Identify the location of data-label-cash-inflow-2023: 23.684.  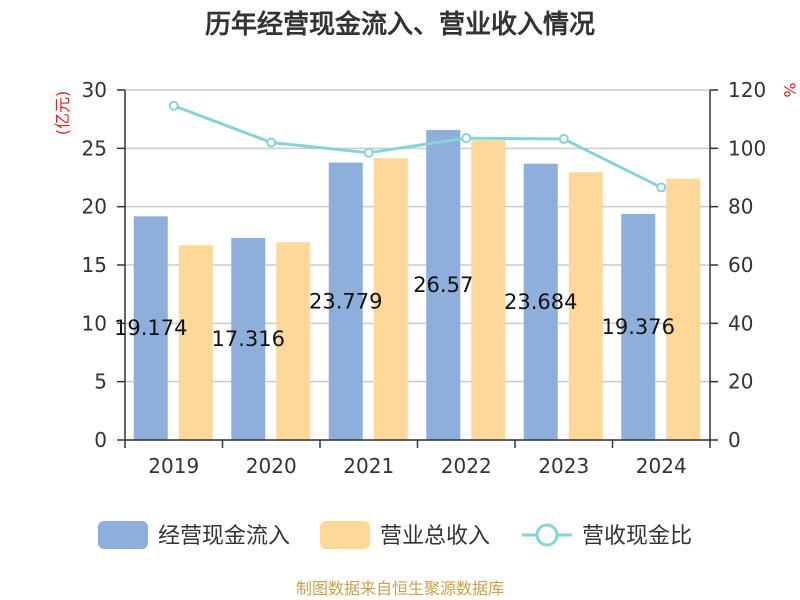
(540, 302).